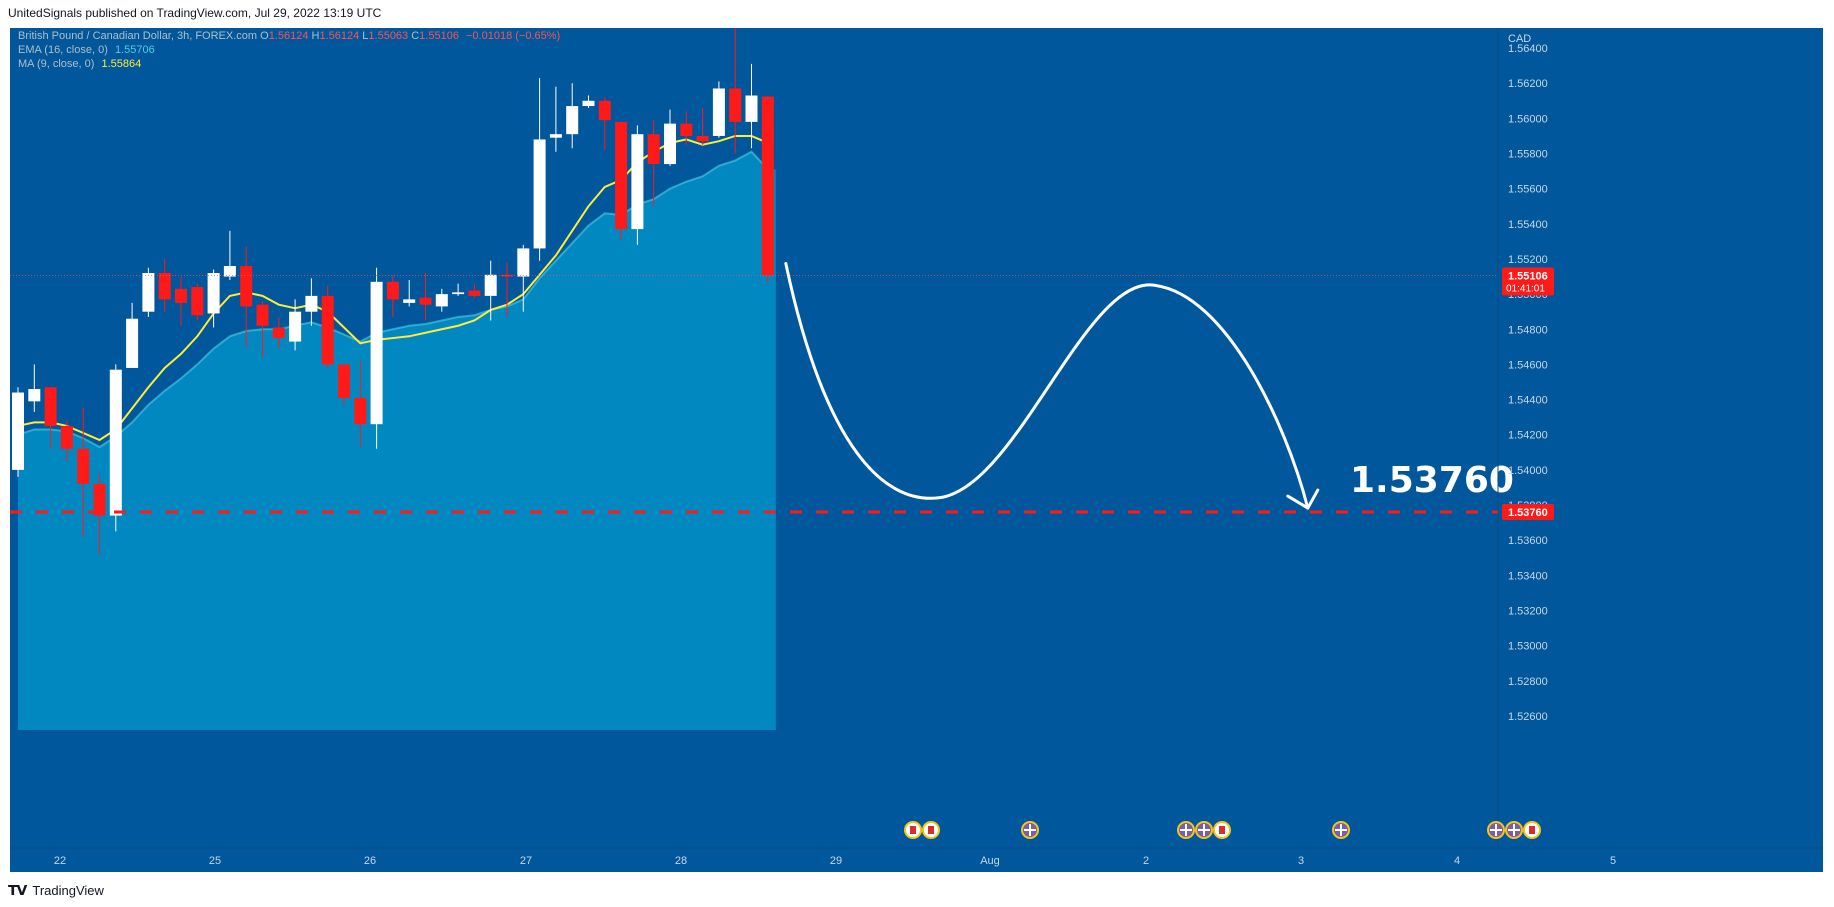  What do you see at coordinates (121, 64) in the screenshot?
I see `ma-value: 1.55864` at bounding box center [121, 64].